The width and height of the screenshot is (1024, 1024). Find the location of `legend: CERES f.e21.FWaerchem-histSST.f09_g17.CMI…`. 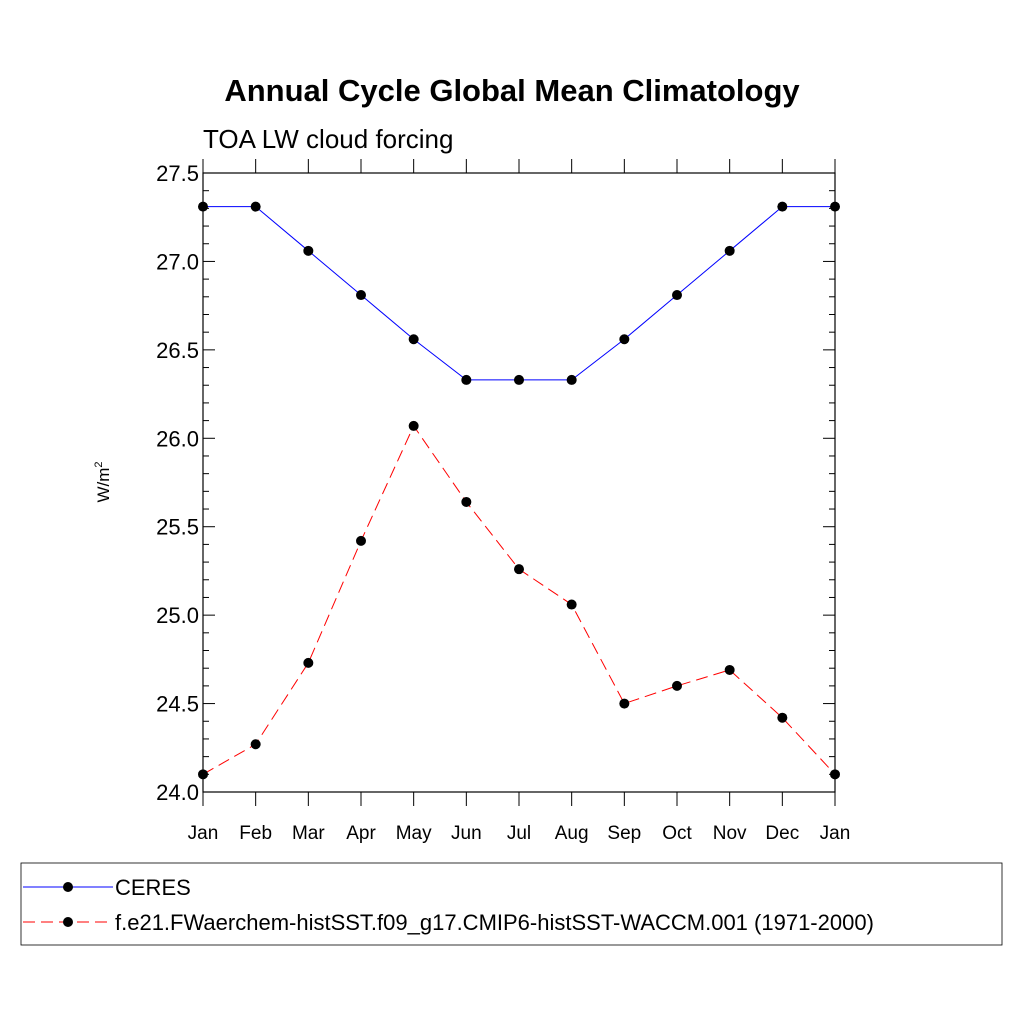

legend: CERES f.e21.FWaerchem-histSST.f09_g17.CMI… is located at coordinates (511, 904).